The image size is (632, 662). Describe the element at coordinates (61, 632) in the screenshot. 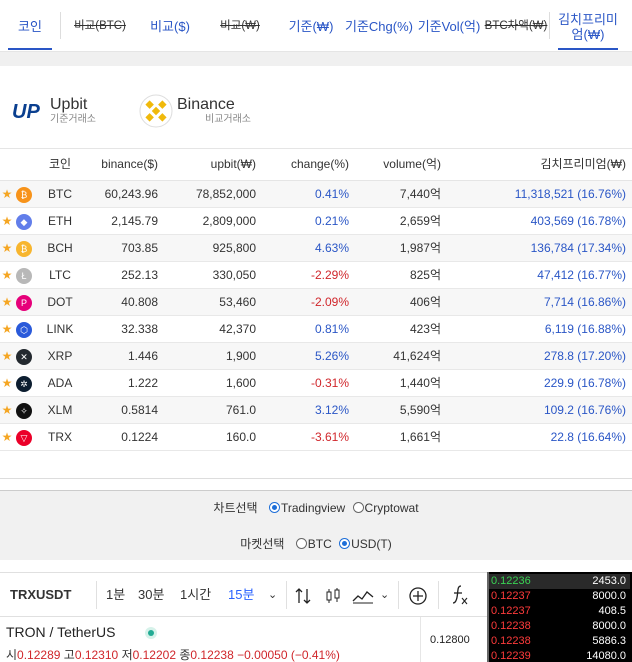

I see `tv-pair-title: TRON / TetherUS` at that location.